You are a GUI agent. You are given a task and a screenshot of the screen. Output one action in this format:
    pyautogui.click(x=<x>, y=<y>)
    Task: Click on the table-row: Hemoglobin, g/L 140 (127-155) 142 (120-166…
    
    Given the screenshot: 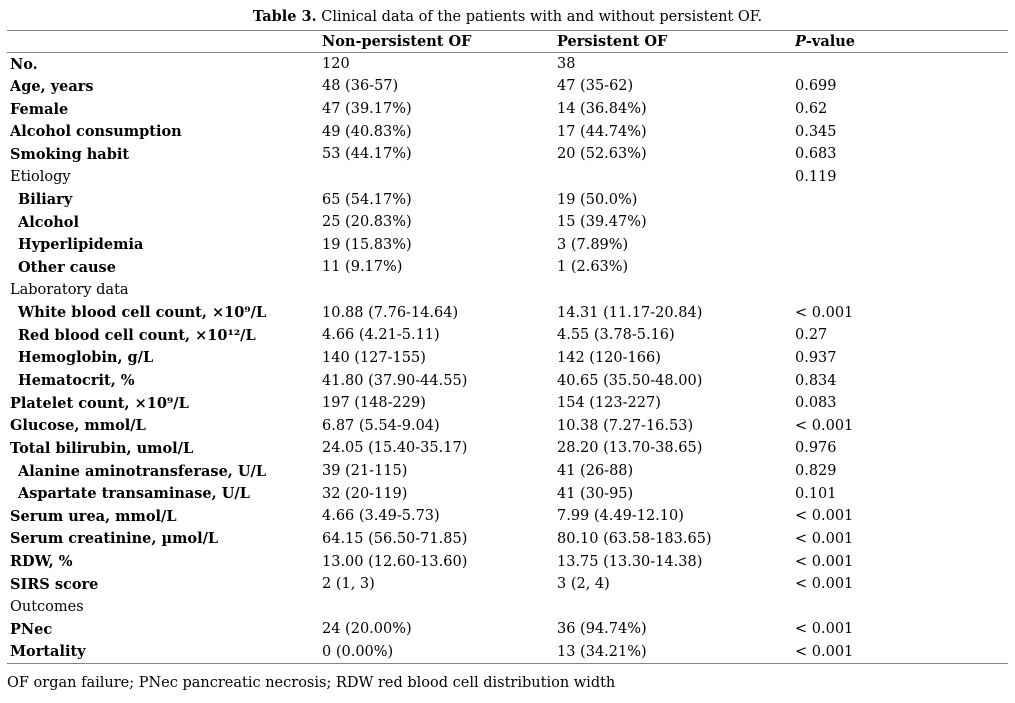 What is the action you would take?
    pyautogui.click(x=507, y=358)
    